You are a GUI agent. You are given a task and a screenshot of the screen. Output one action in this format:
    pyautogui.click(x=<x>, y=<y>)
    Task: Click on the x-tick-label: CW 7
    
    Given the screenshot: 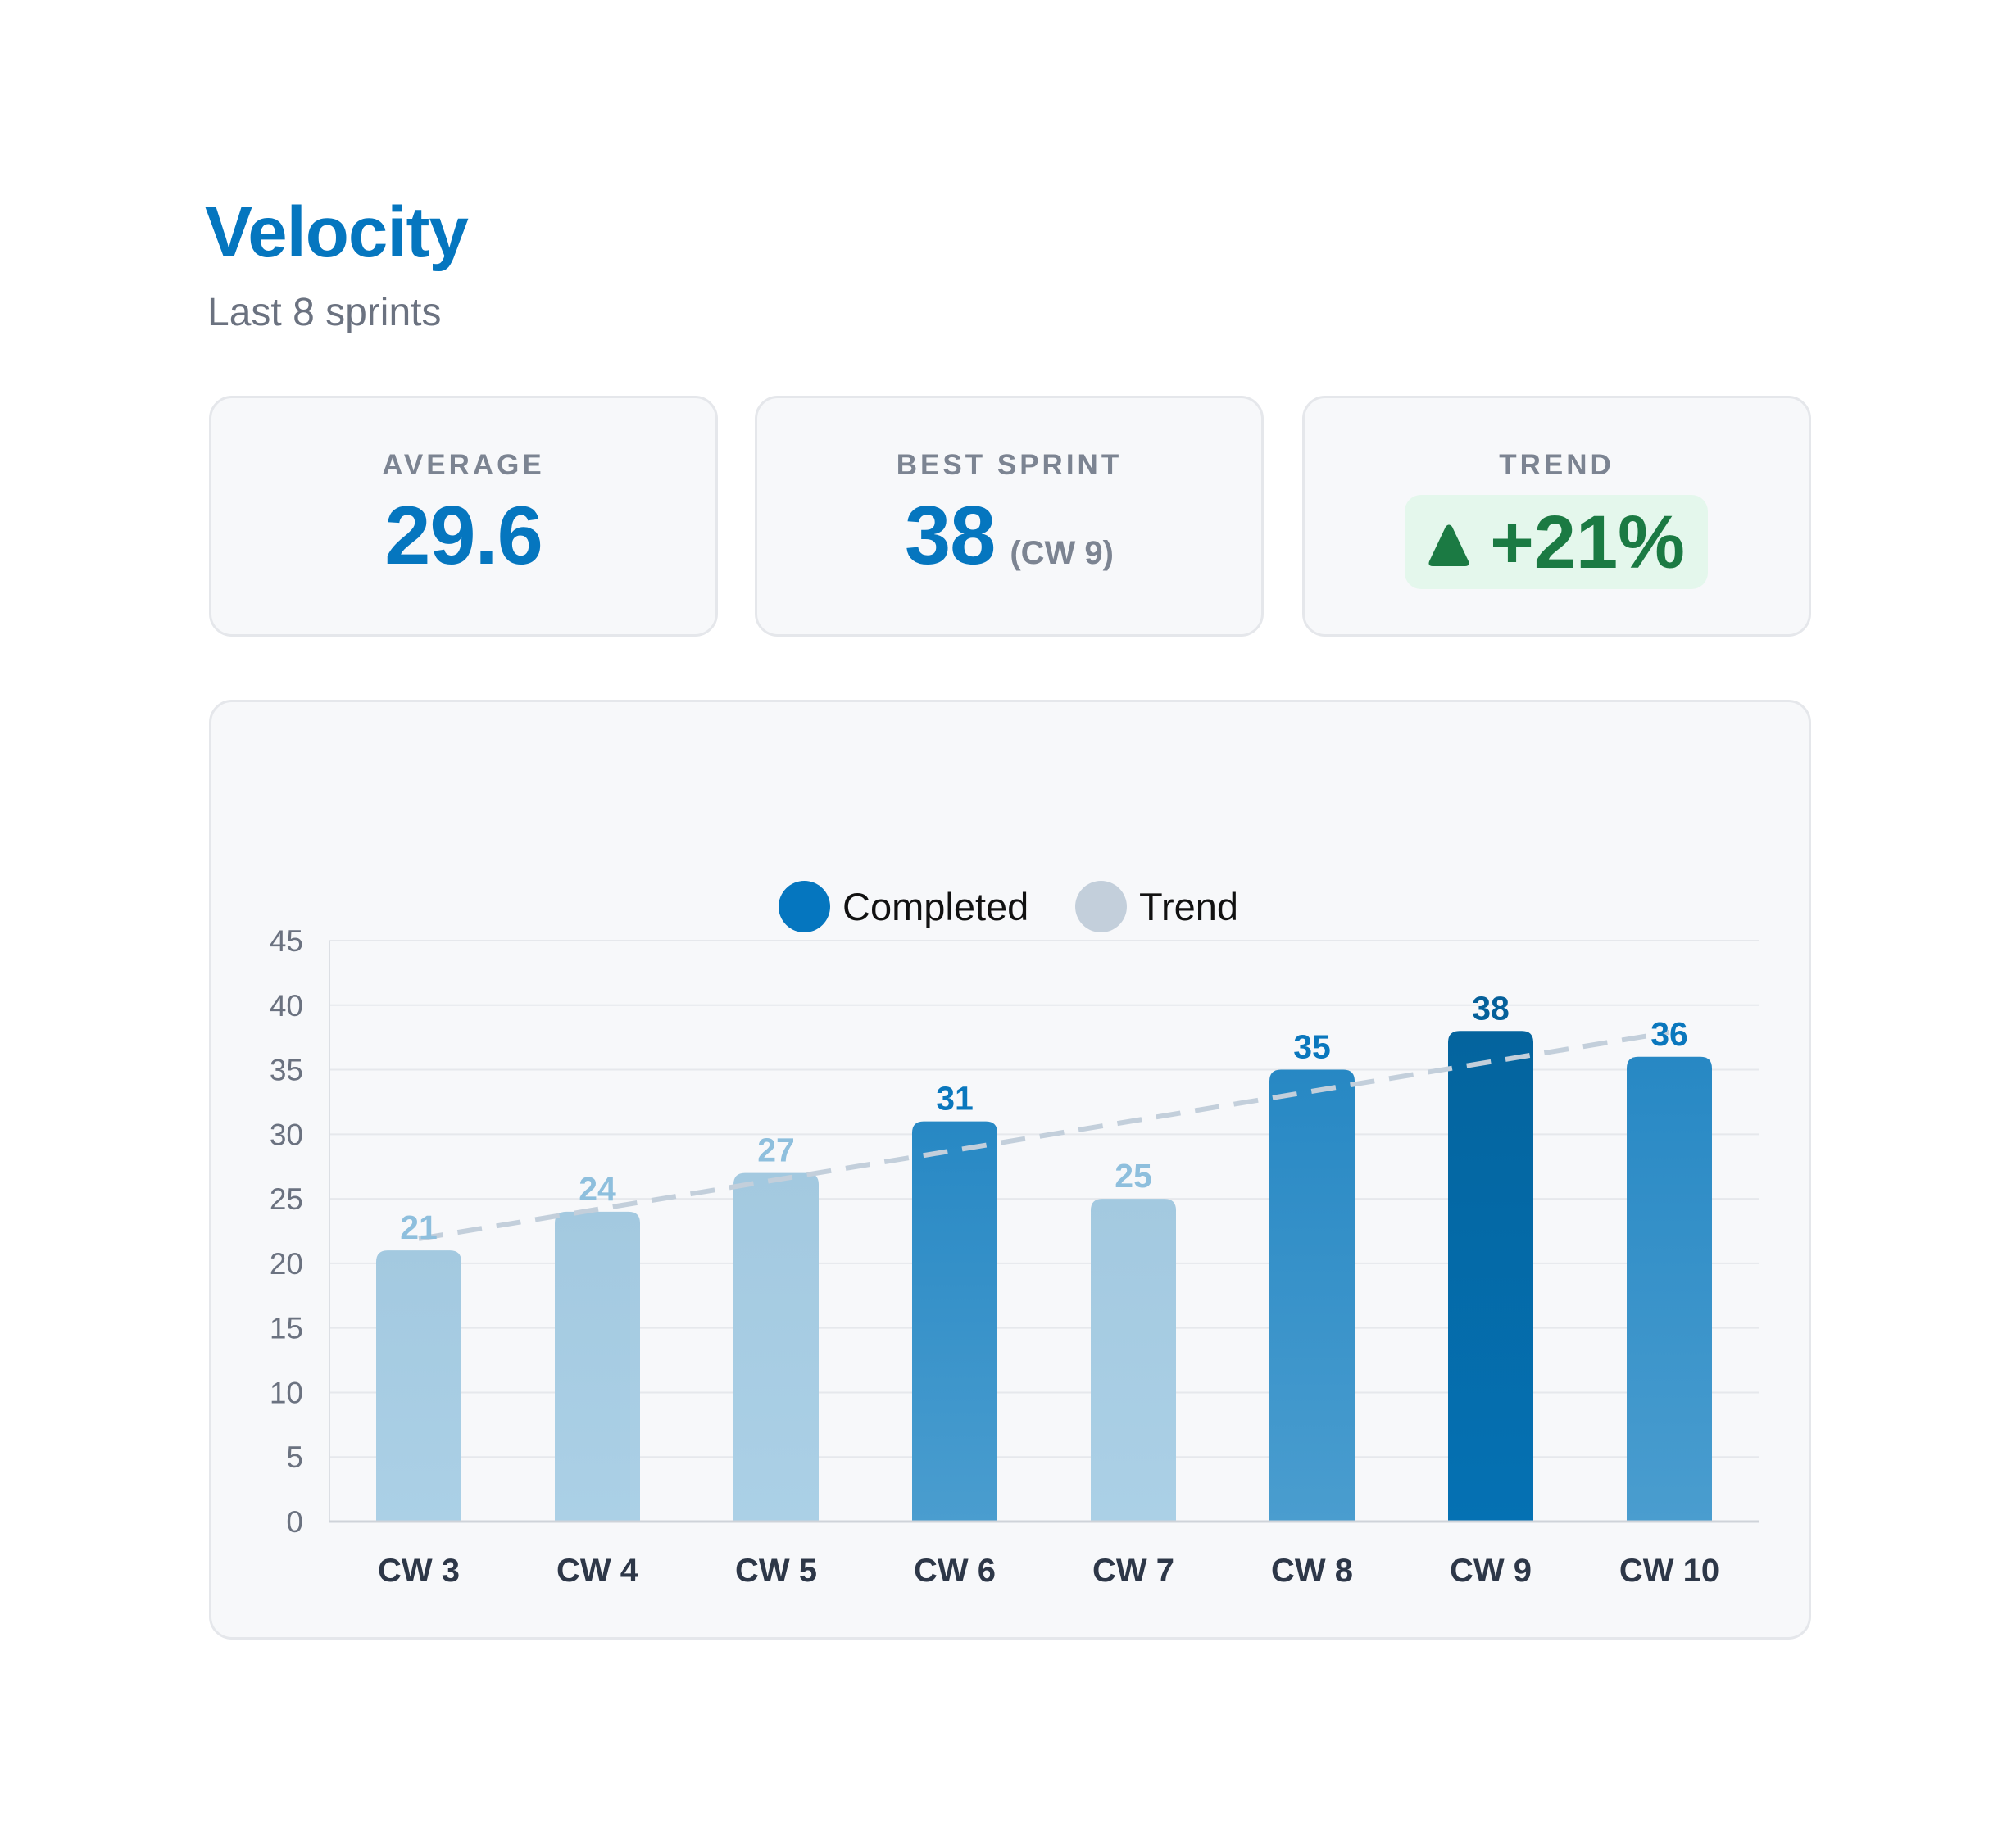 What is the action you would take?
    pyautogui.click(x=1133, y=1571)
    